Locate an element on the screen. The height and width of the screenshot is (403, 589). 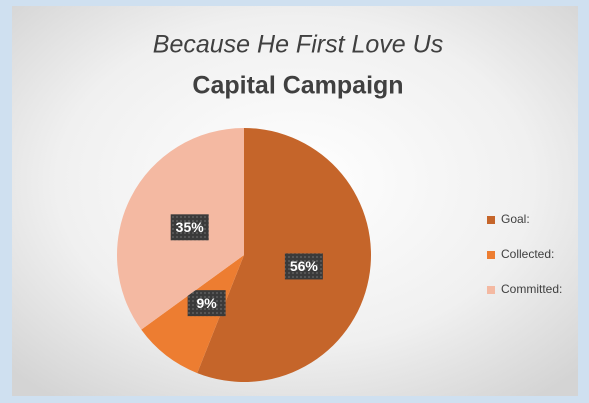
data-label: 9% is located at coordinates (207, 303).